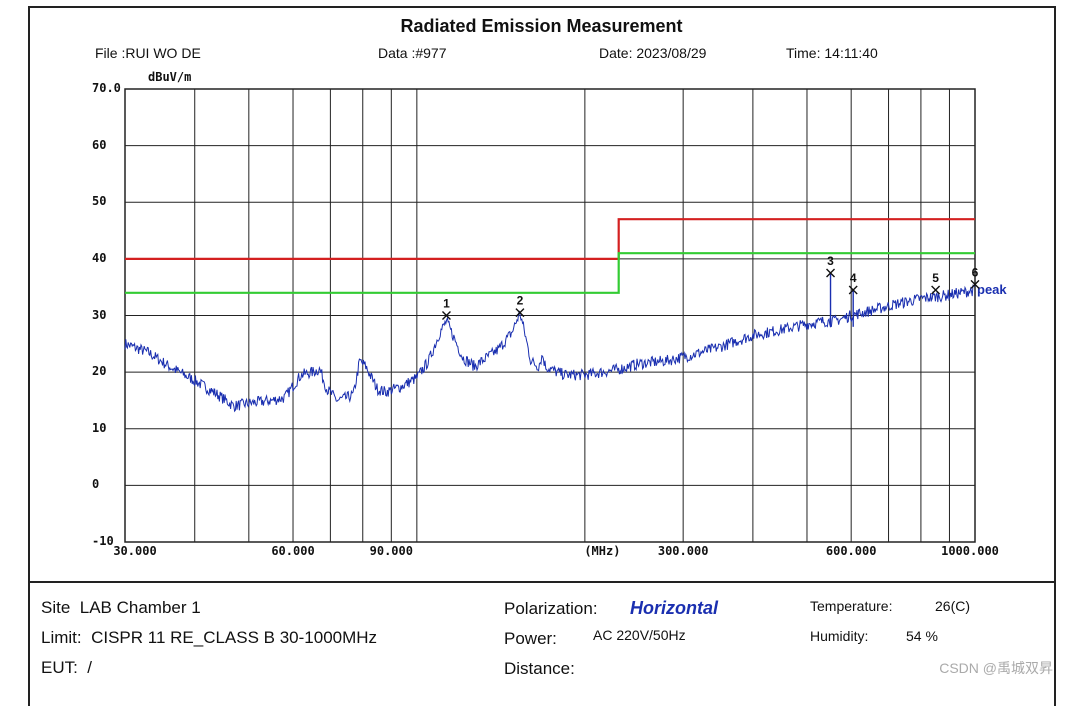 The width and height of the screenshot is (1069, 706). What do you see at coordinates (922, 636) in the screenshot?
I see `humidity-value: 54 %` at bounding box center [922, 636].